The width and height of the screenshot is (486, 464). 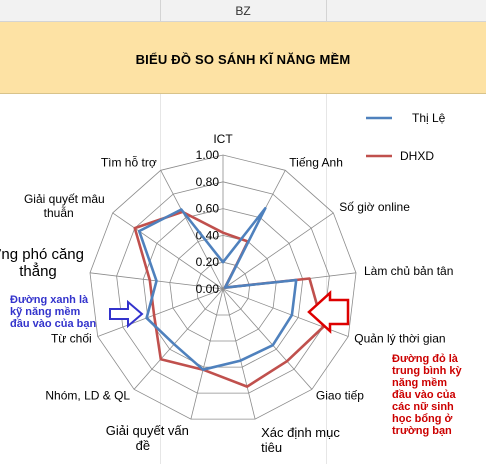 I want to click on blue-arrow-icon, so click(x=126, y=314).